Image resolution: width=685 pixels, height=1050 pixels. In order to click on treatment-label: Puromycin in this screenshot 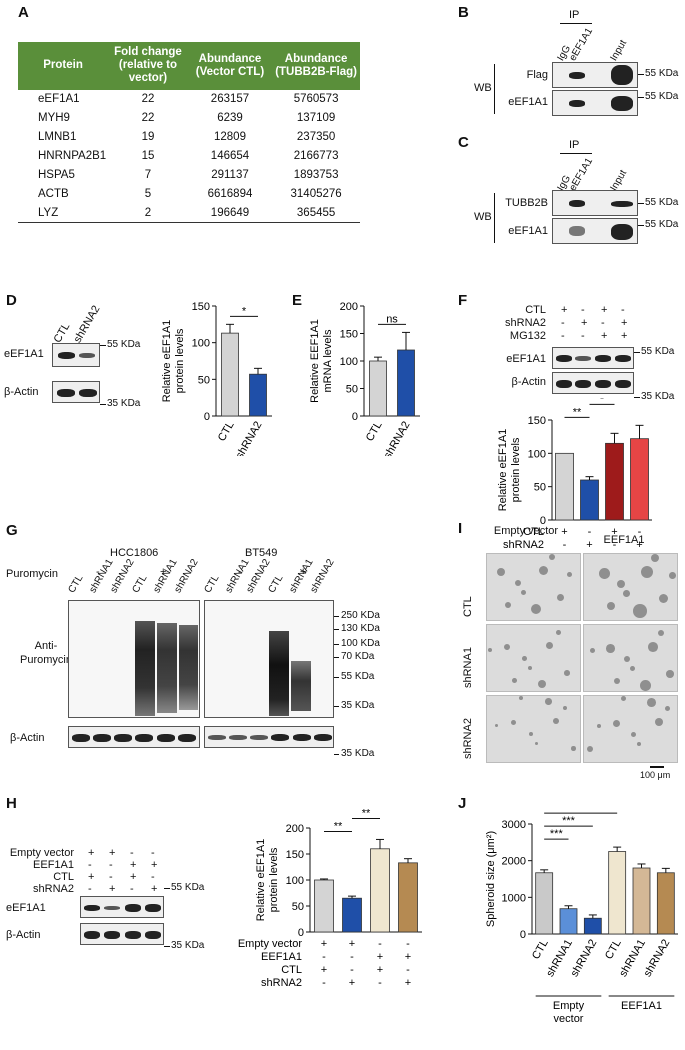, I will do `click(32, 574)`.